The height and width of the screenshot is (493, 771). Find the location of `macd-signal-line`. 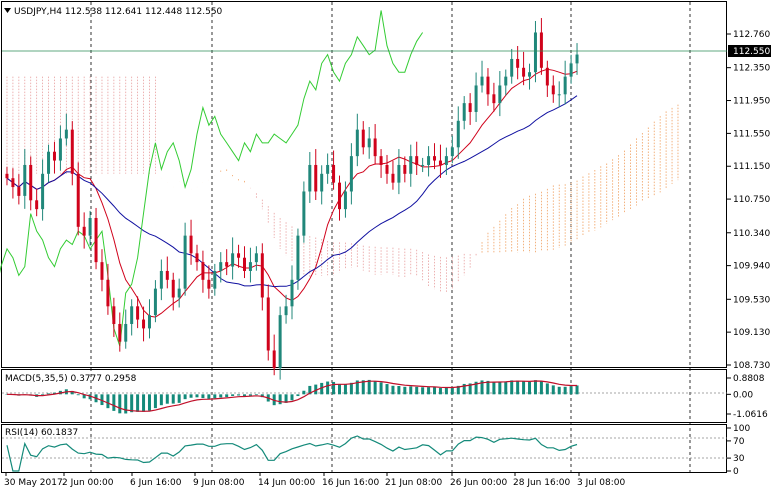

macd-signal-line is located at coordinates (291, 396).